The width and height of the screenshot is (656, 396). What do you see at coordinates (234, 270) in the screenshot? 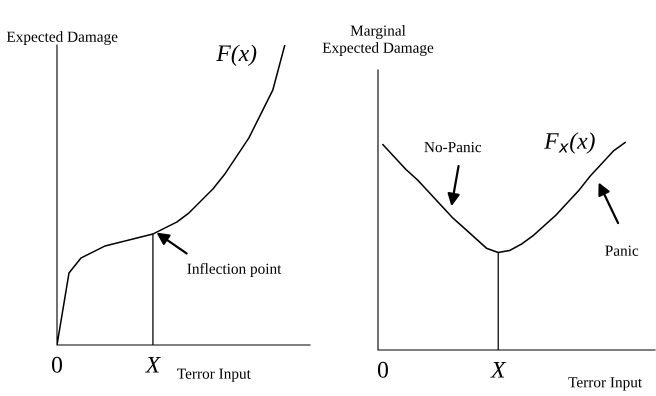
I see `annotation: Inflection point` at bounding box center [234, 270].